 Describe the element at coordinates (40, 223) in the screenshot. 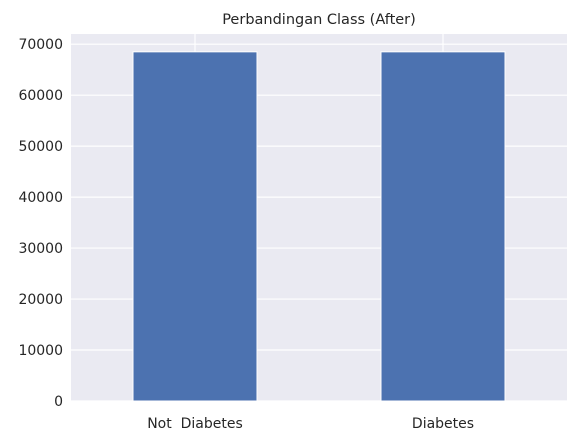

I see `y-axis-ticks: 0 10000 20000 30000 40000 50000 60000 70000` at that location.